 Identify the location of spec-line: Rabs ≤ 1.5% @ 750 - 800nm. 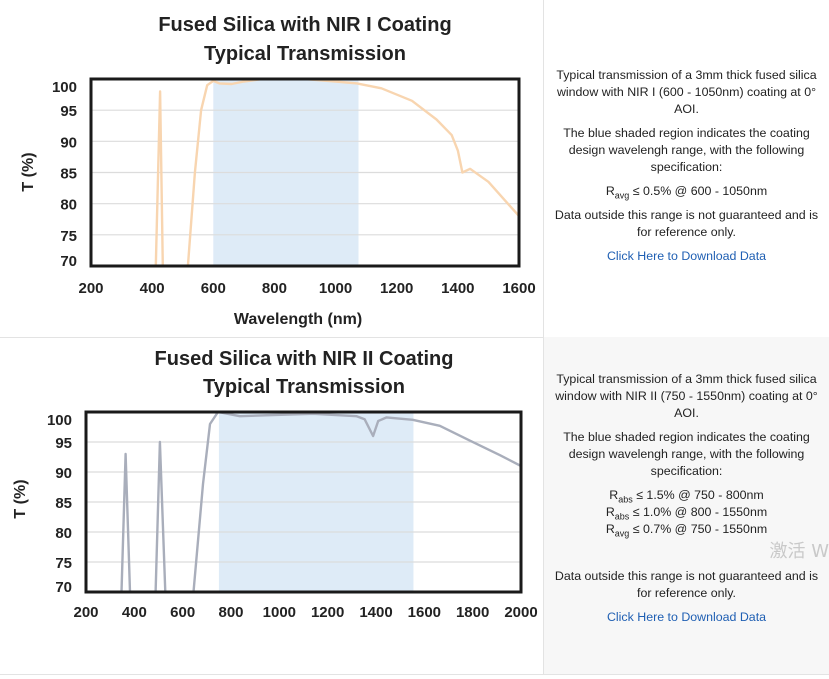
(686, 495).